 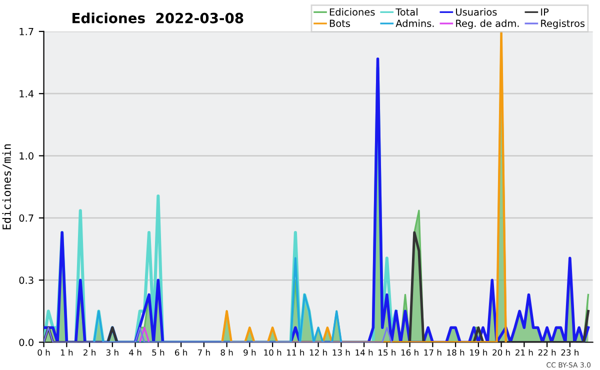 What do you see at coordinates (545, 12) in the screenshot?
I see `legend-label: IP` at bounding box center [545, 12].